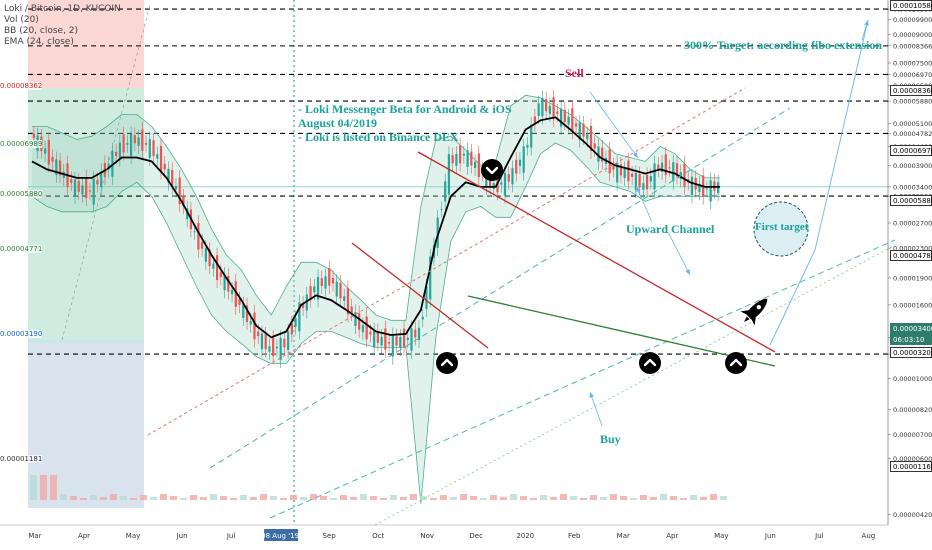 This screenshot has height=550, width=932. Describe the element at coordinates (911, 150) in the screenshot. I see `price-tag-level-3: 0.00006970` at that location.